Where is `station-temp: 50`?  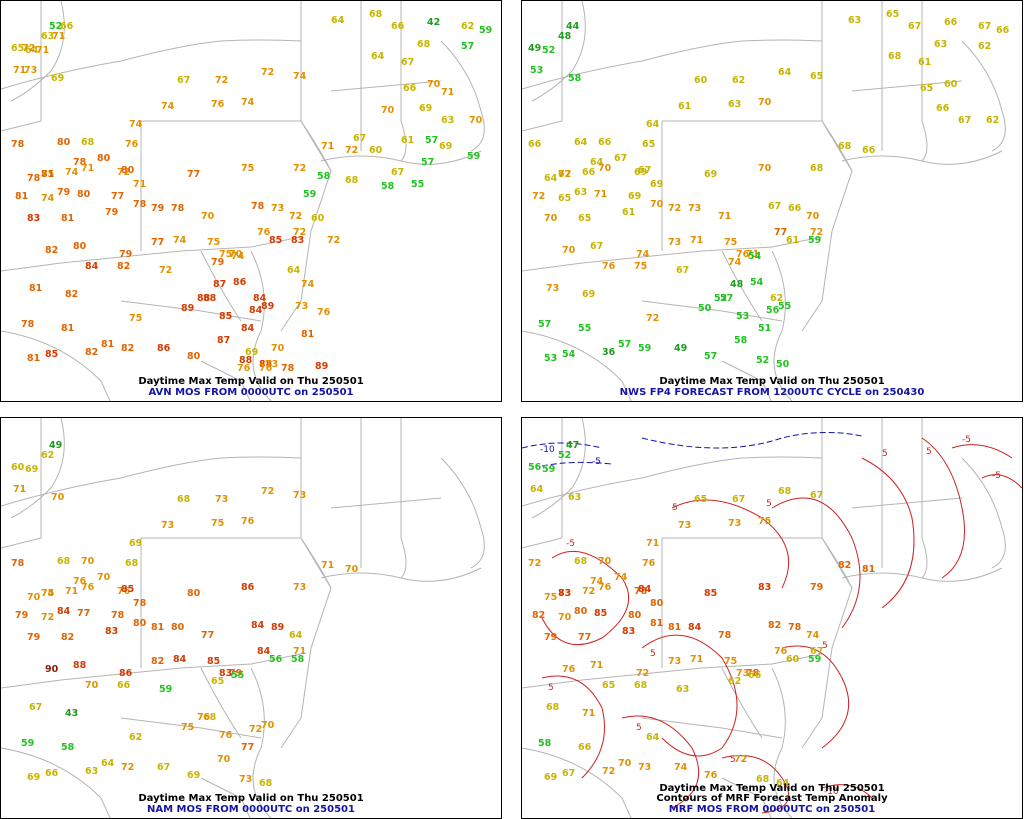 station-temp: 50 is located at coordinates (705, 308).